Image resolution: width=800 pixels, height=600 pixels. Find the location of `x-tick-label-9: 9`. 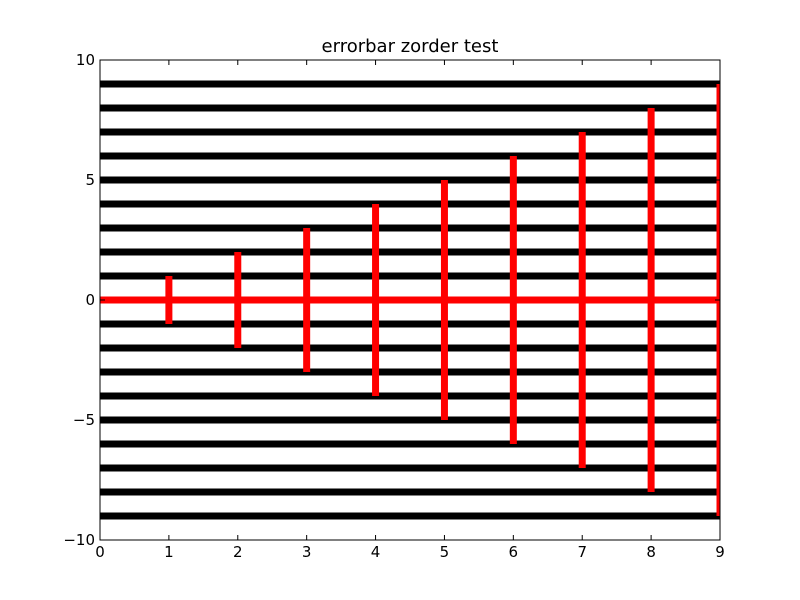

x-tick-label-9: 9 is located at coordinates (720, 552).